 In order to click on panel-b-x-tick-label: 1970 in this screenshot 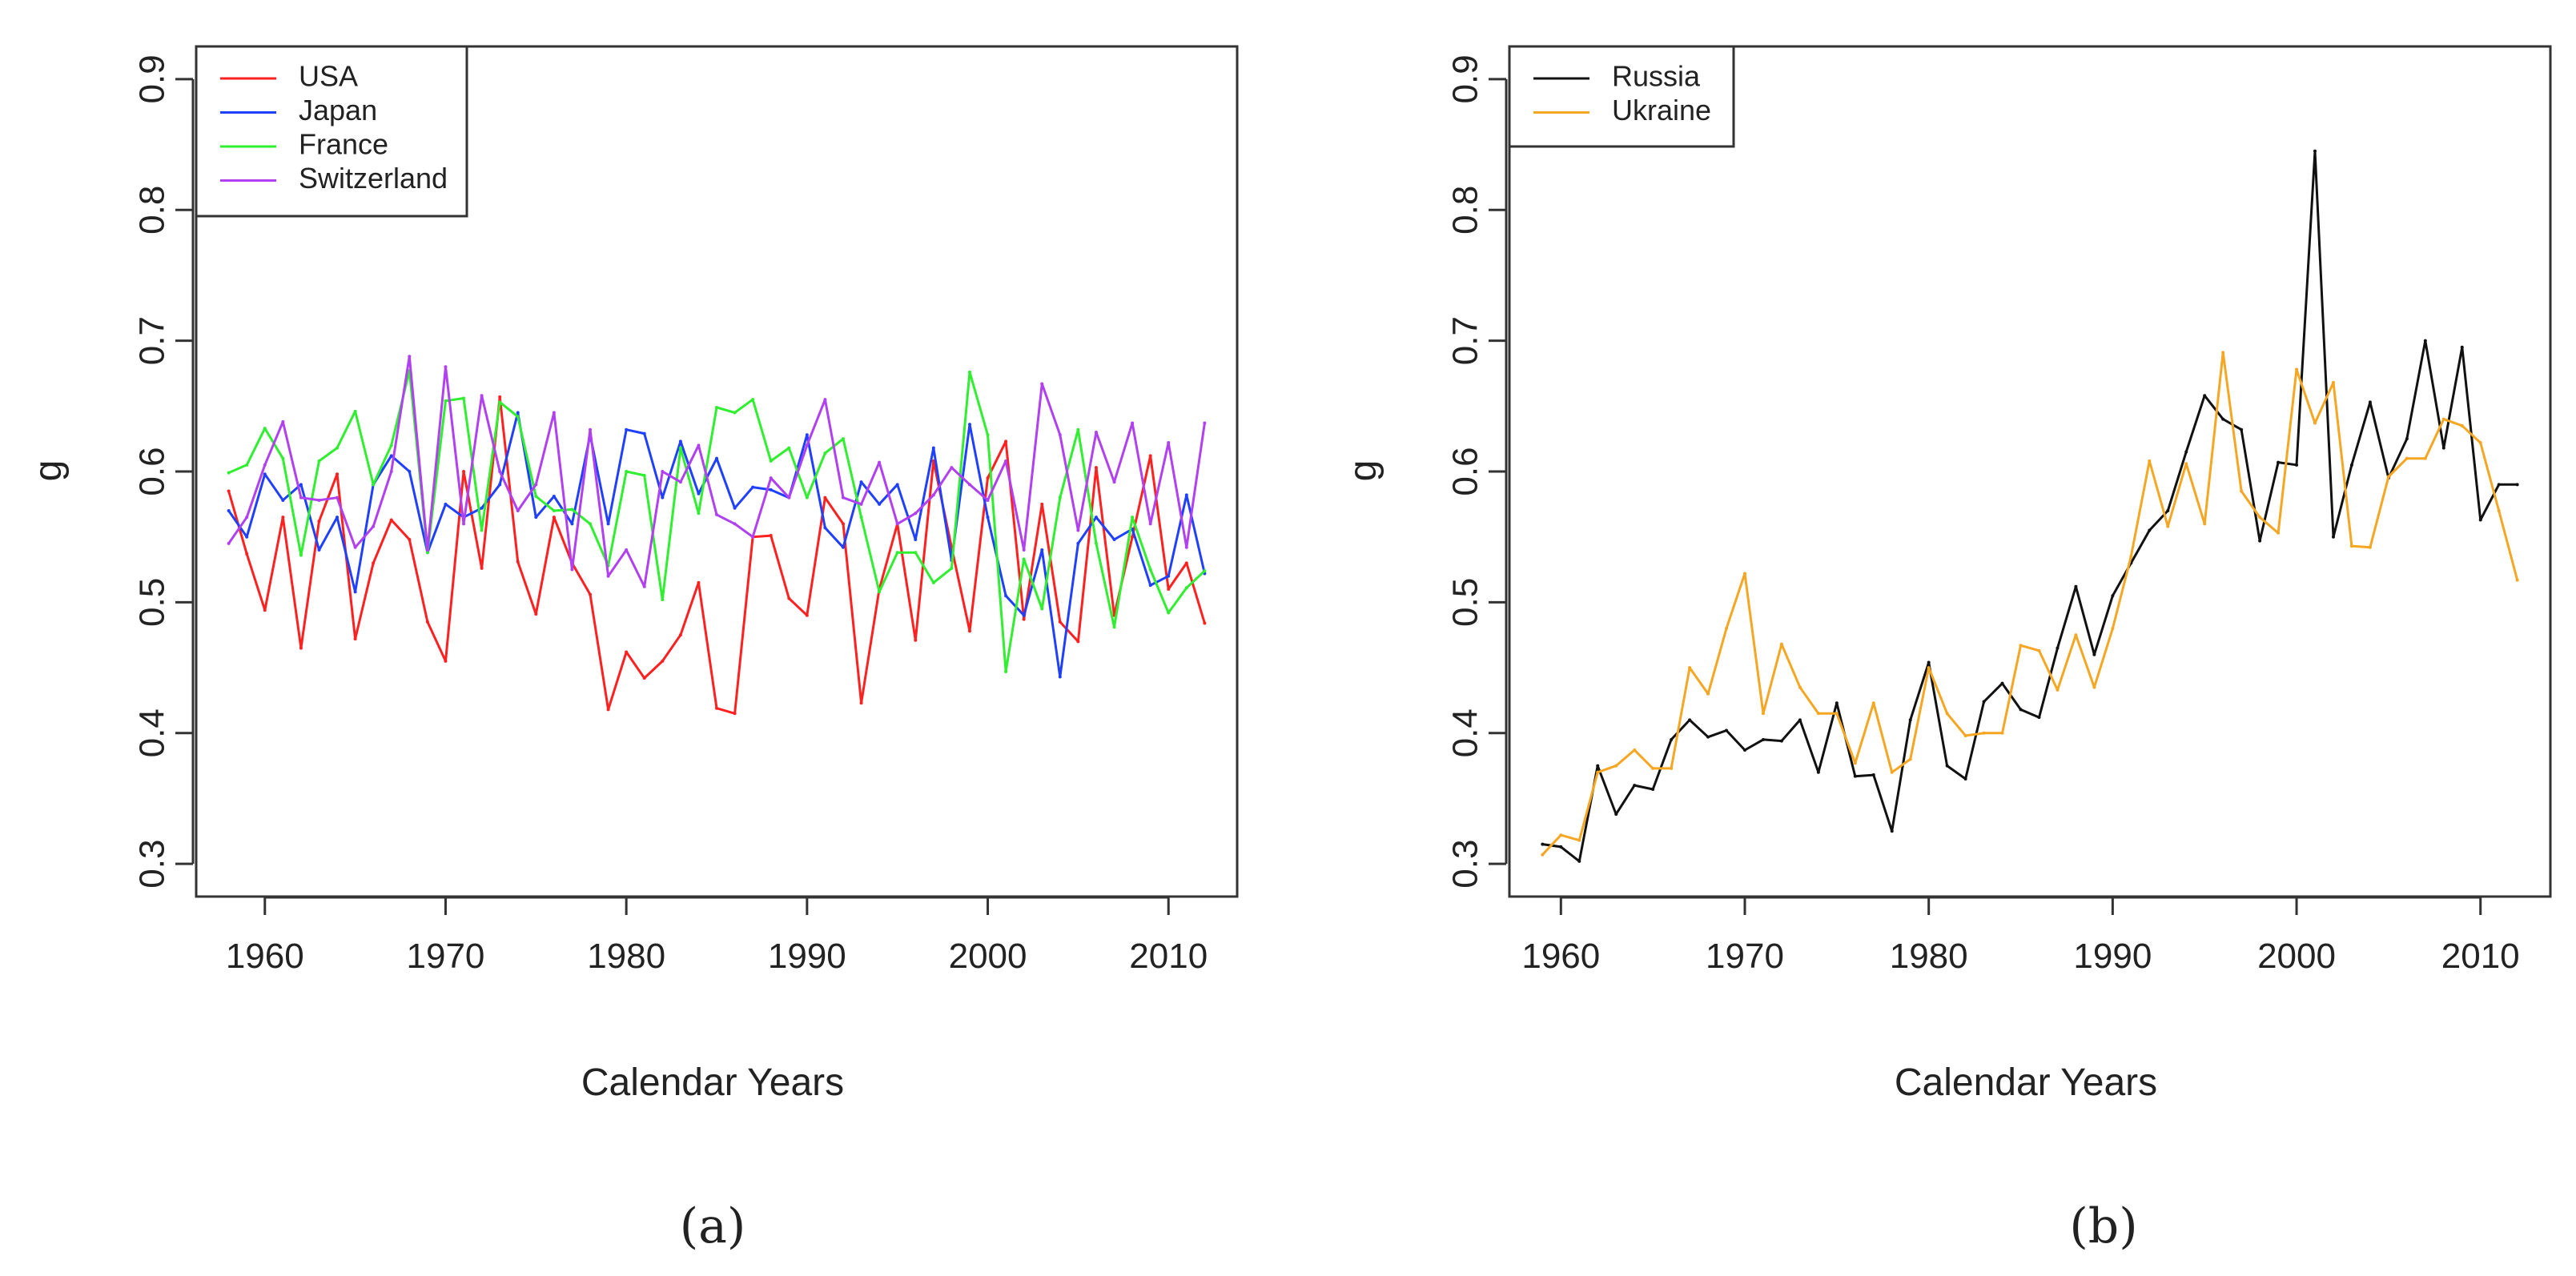, I will do `click(1745, 956)`.